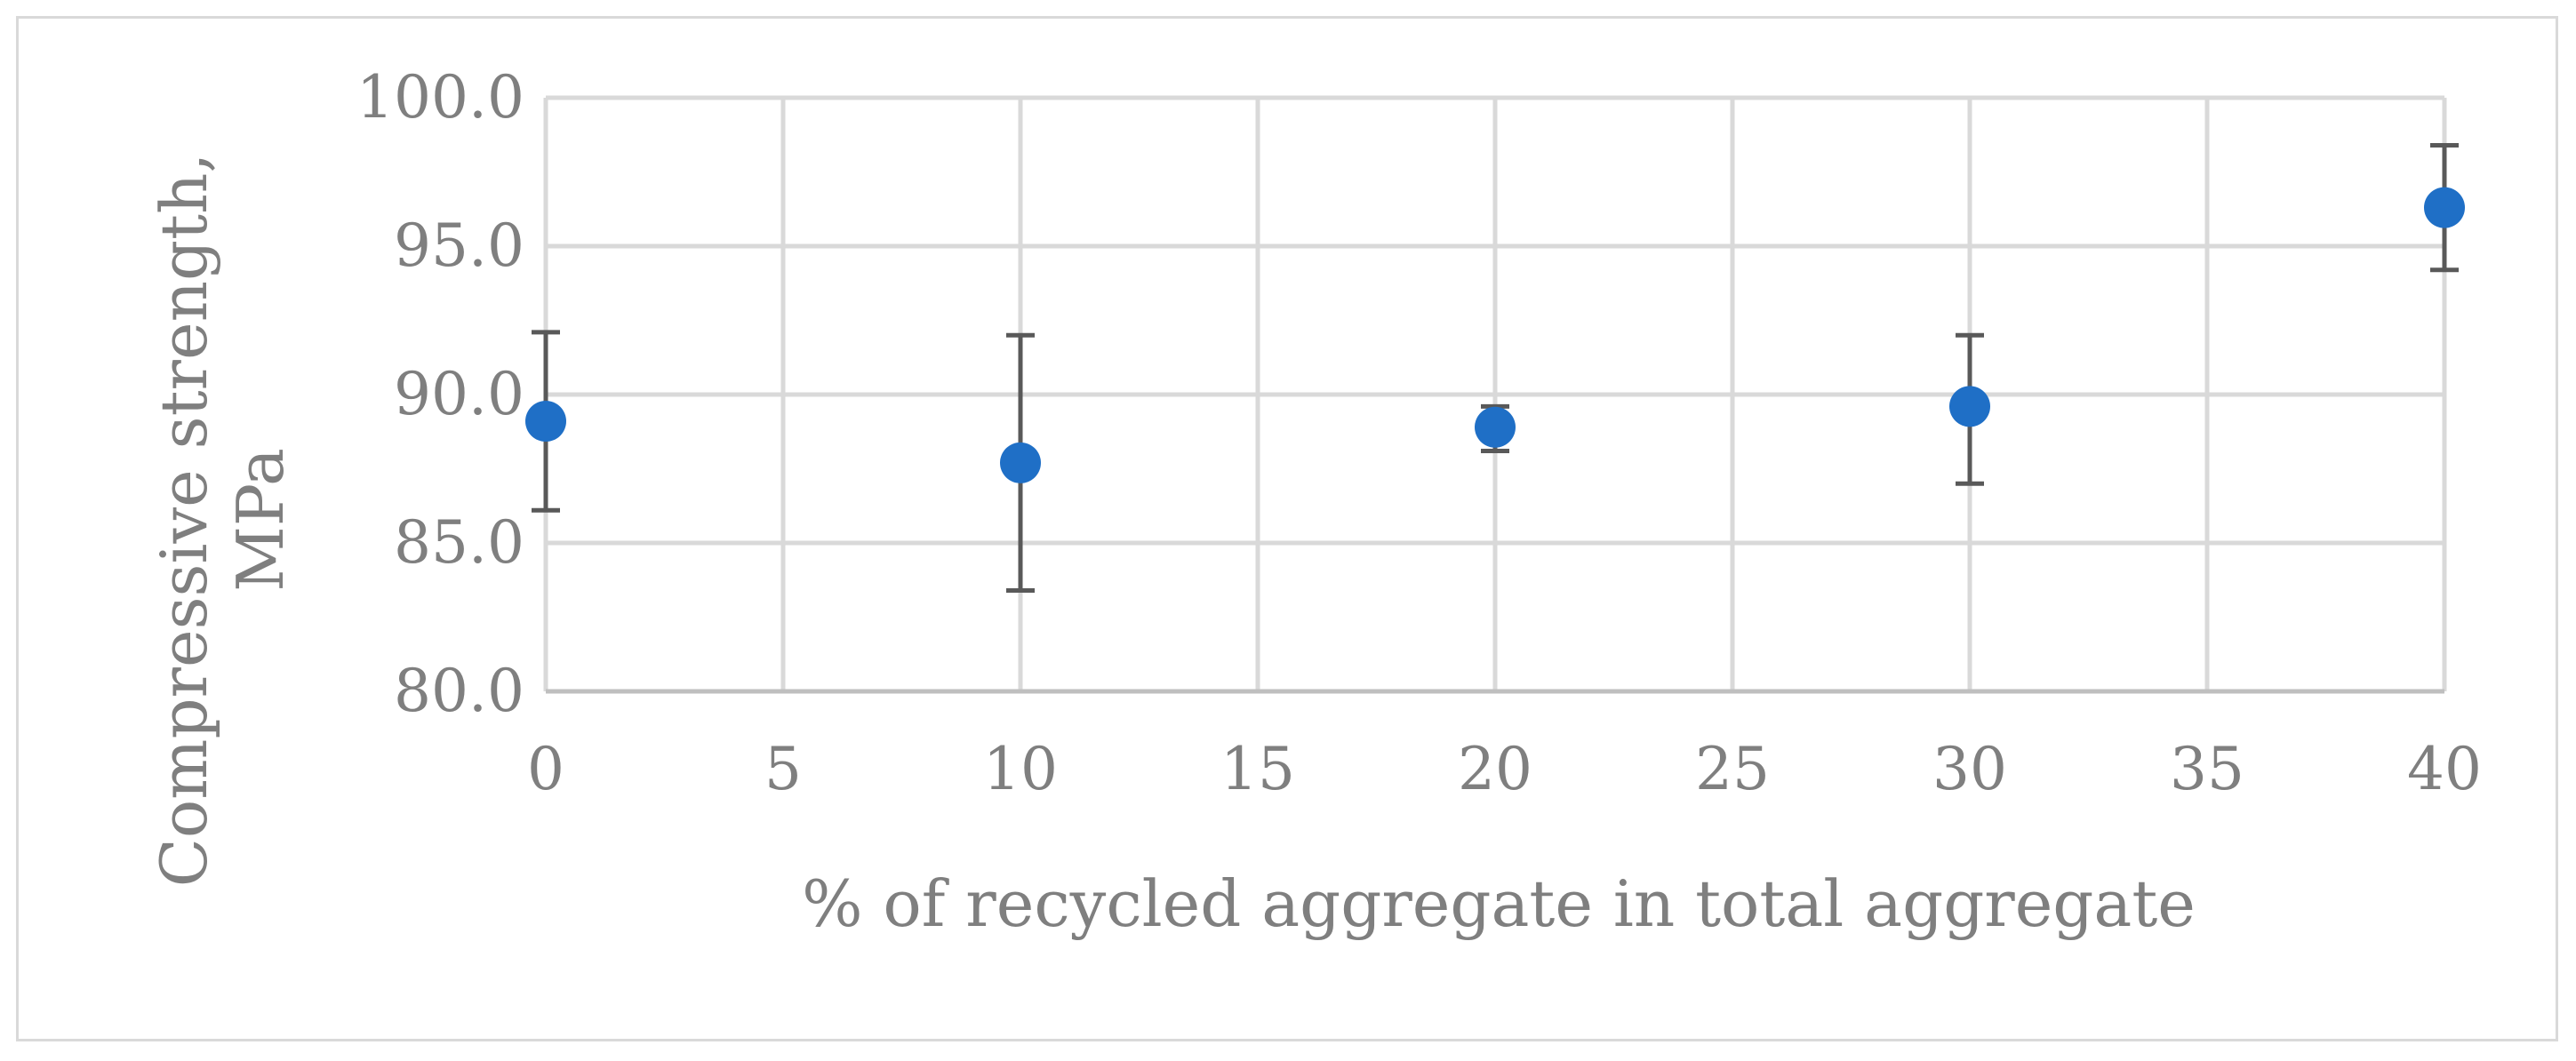  Describe the element at coordinates (545, 769) in the screenshot. I see `x-tick-label: 0` at that location.